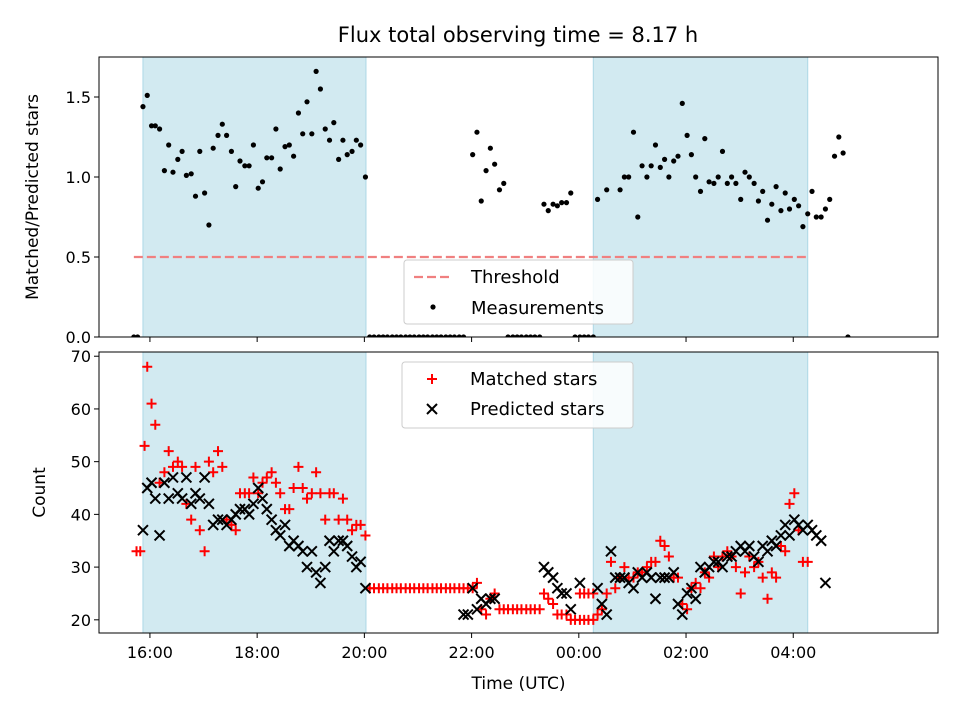 The image size is (960, 720). What do you see at coordinates (518, 35) in the screenshot?
I see `chart-title: Flux total observing time = 8.17 h` at bounding box center [518, 35].